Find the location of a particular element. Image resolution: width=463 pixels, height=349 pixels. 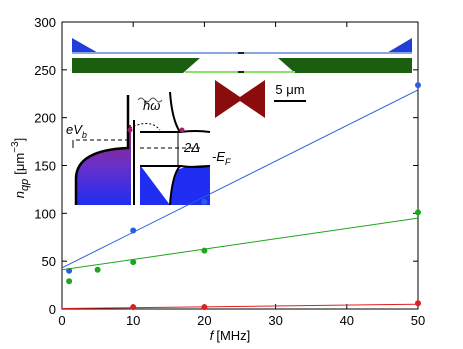

y-subscript: qp is located at coordinates (25, 185).